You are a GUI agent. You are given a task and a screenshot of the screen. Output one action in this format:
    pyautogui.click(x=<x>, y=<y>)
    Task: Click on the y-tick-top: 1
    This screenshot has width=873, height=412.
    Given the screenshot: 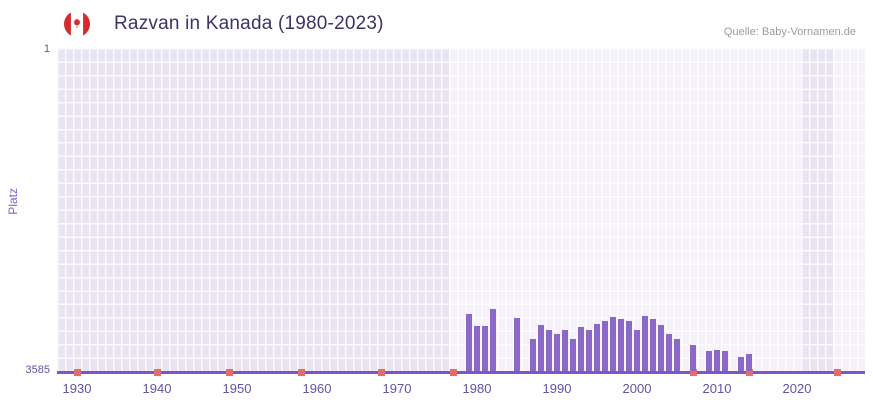 What is the action you would take?
    pyautogui.click(x=46, y=49)
    